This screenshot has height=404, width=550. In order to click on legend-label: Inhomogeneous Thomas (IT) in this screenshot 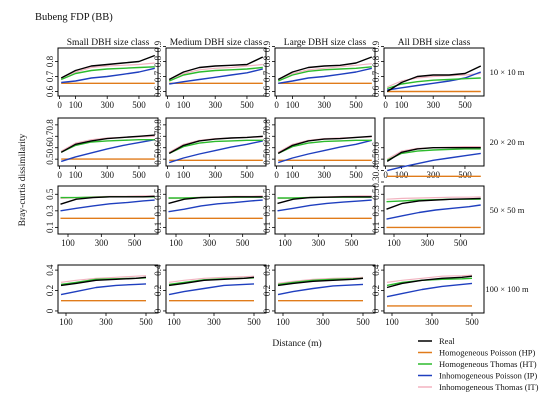, I will do `click(489, 387)`.